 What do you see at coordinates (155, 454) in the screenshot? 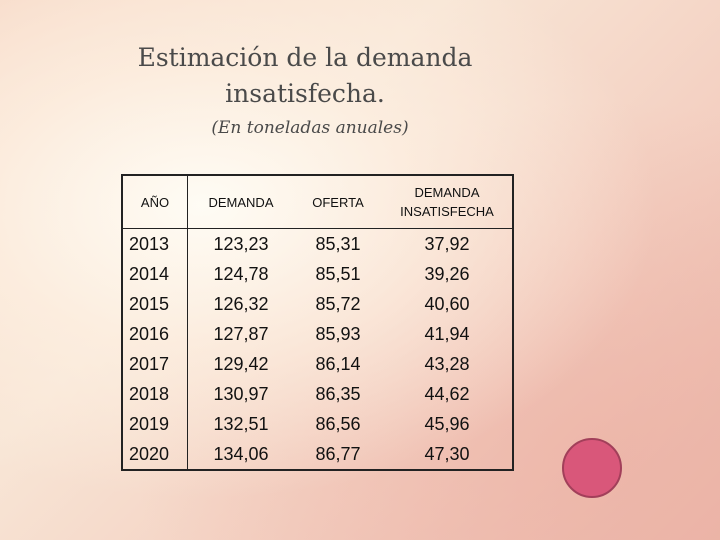
I see `cell-year: 2020` at bounding box center [155, 454].